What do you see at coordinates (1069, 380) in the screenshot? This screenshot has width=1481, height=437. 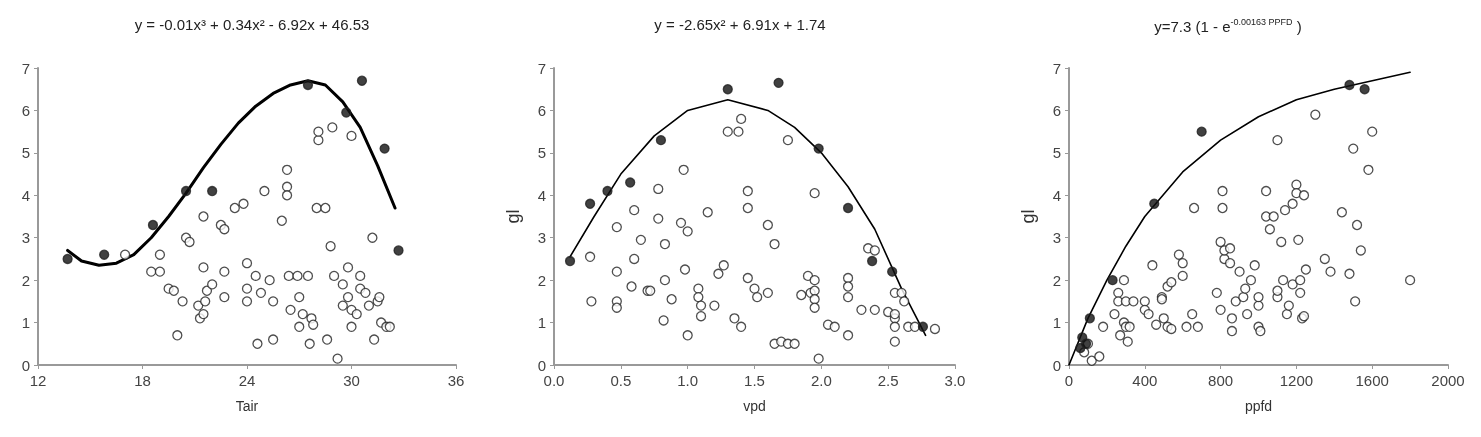 I see `x-tick-label: 0` at bounding box center [1069, 380].